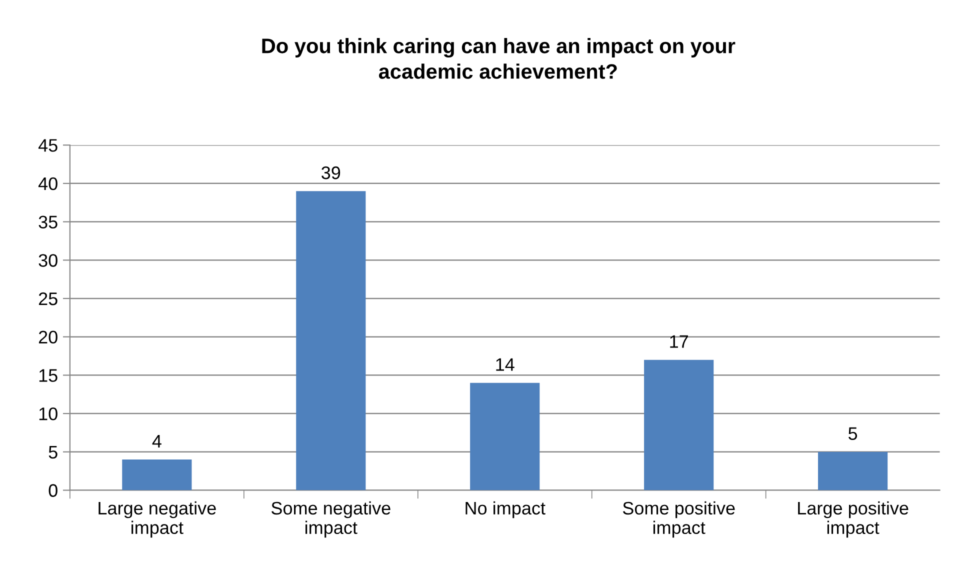  I want to click on y-tick-label: 40, so click(48, 183).